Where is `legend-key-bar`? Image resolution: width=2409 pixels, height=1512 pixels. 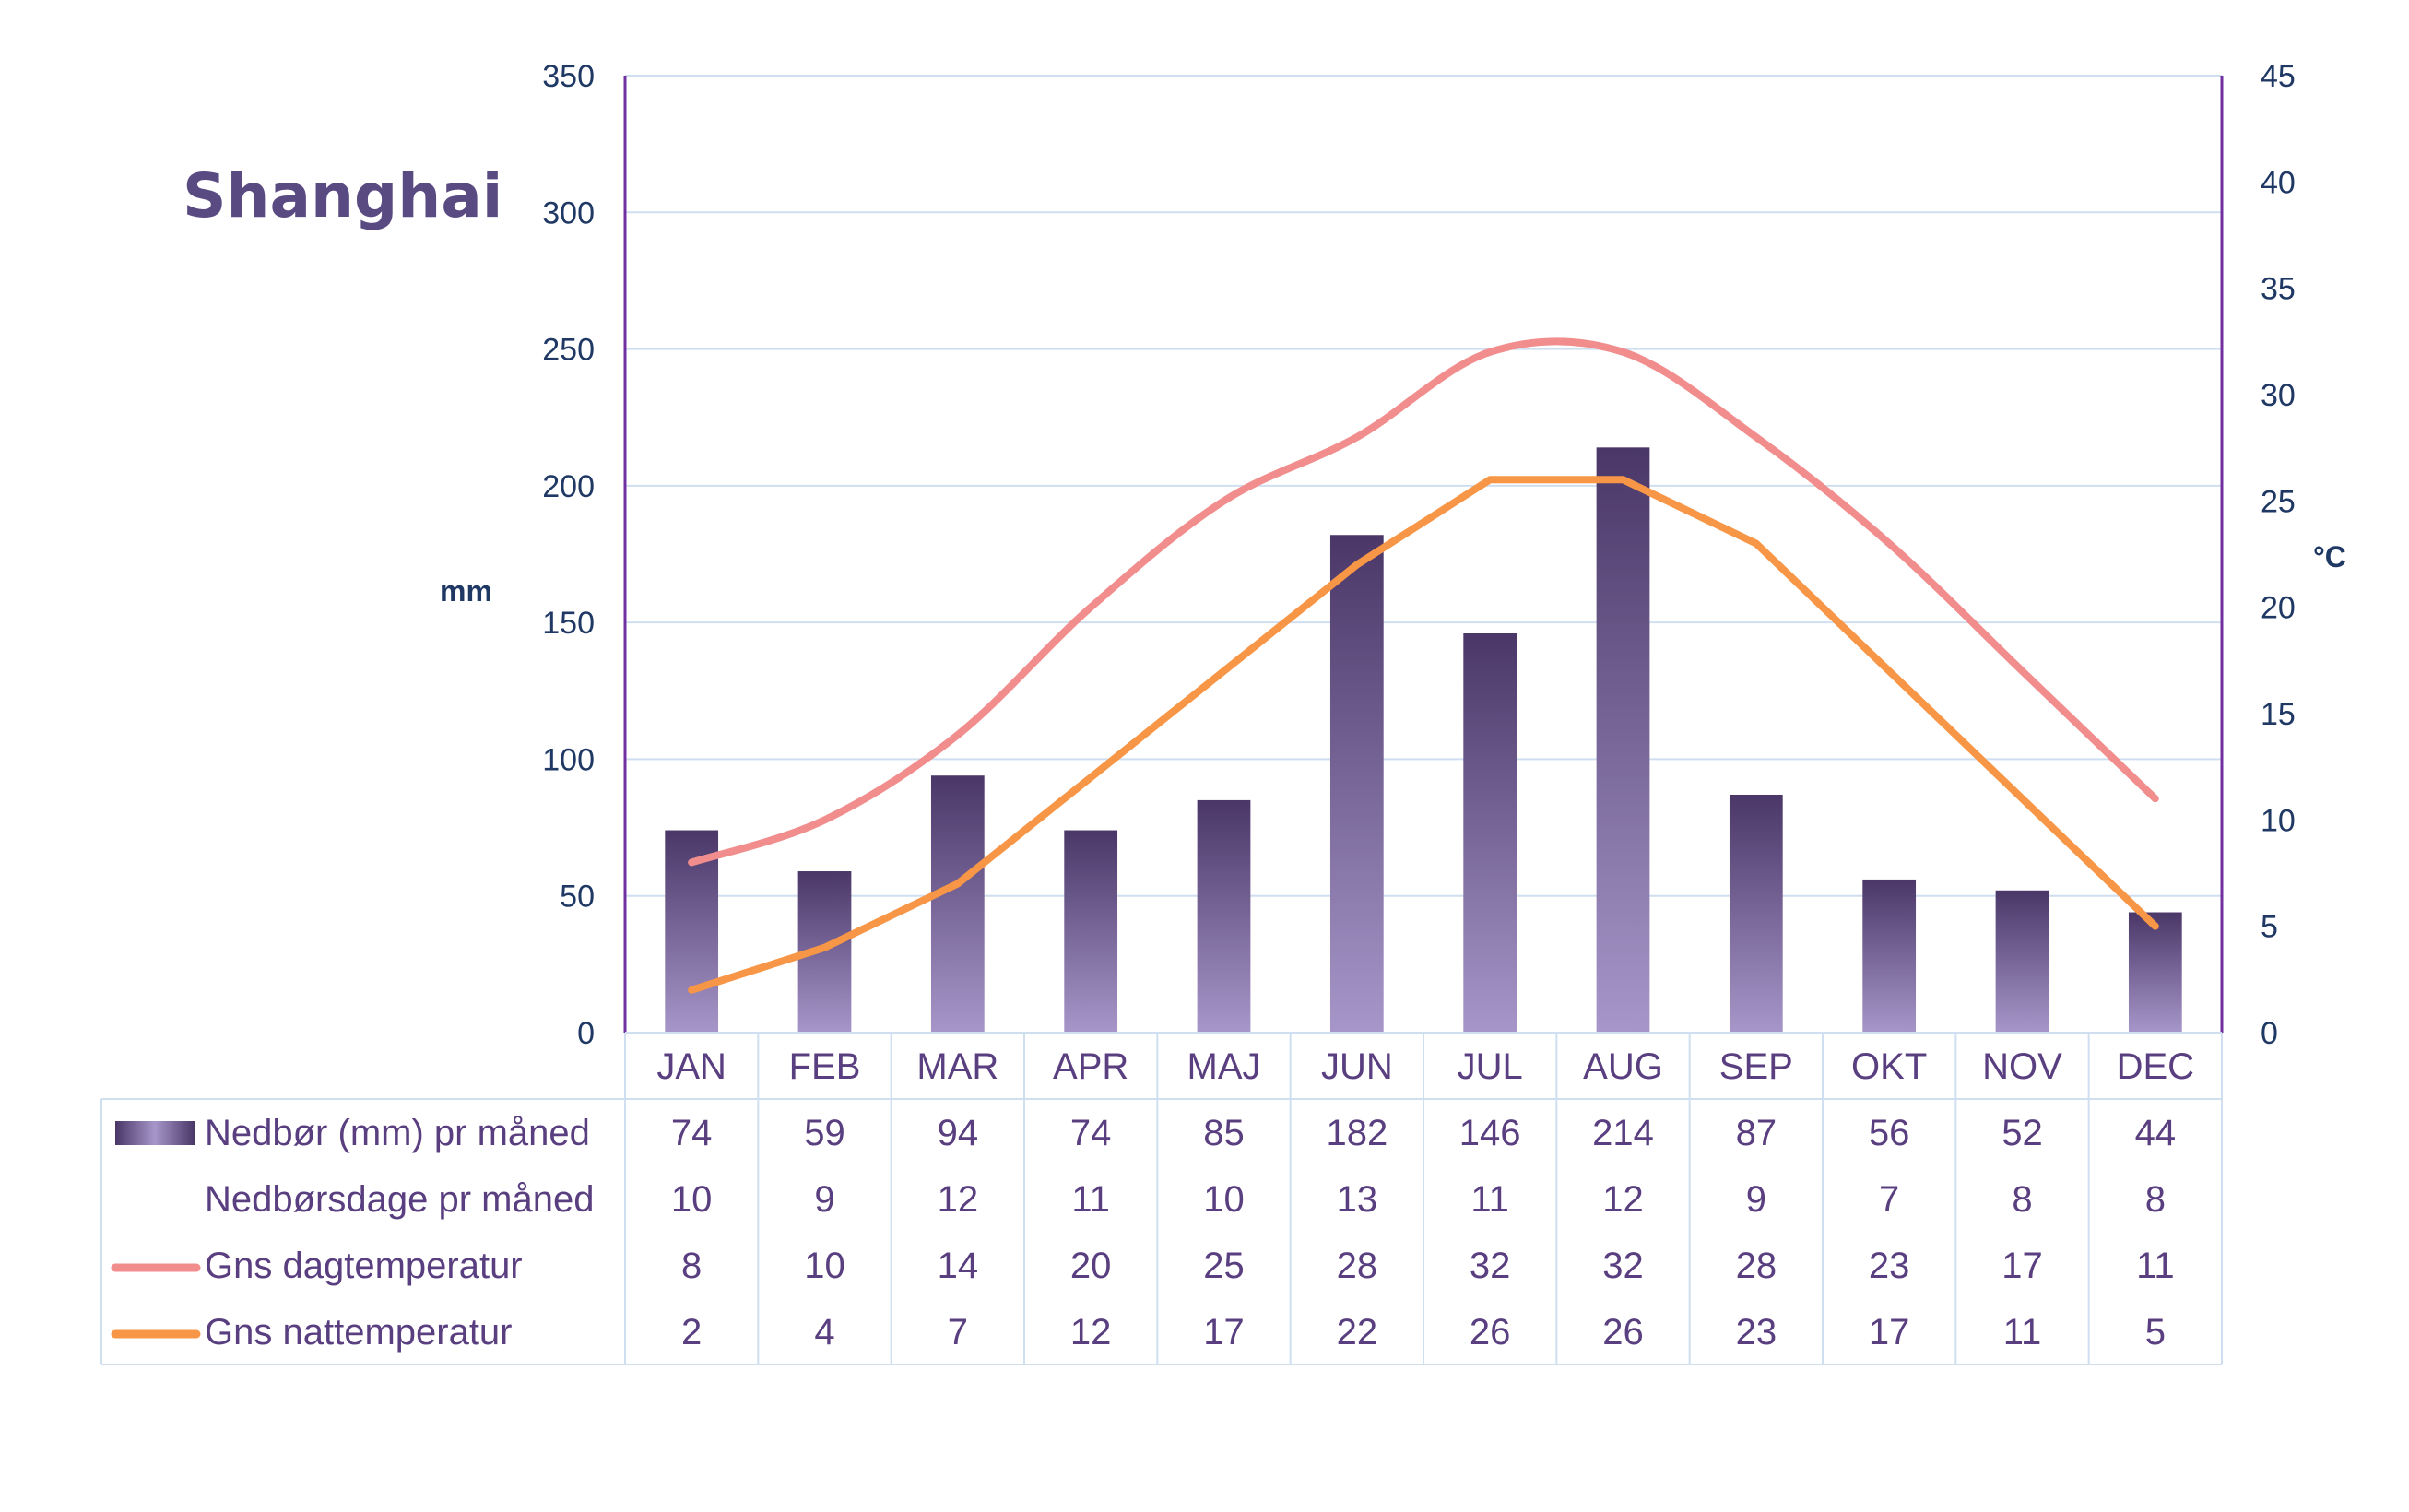 legend-key-bar is located at coordinates (155, 1133).